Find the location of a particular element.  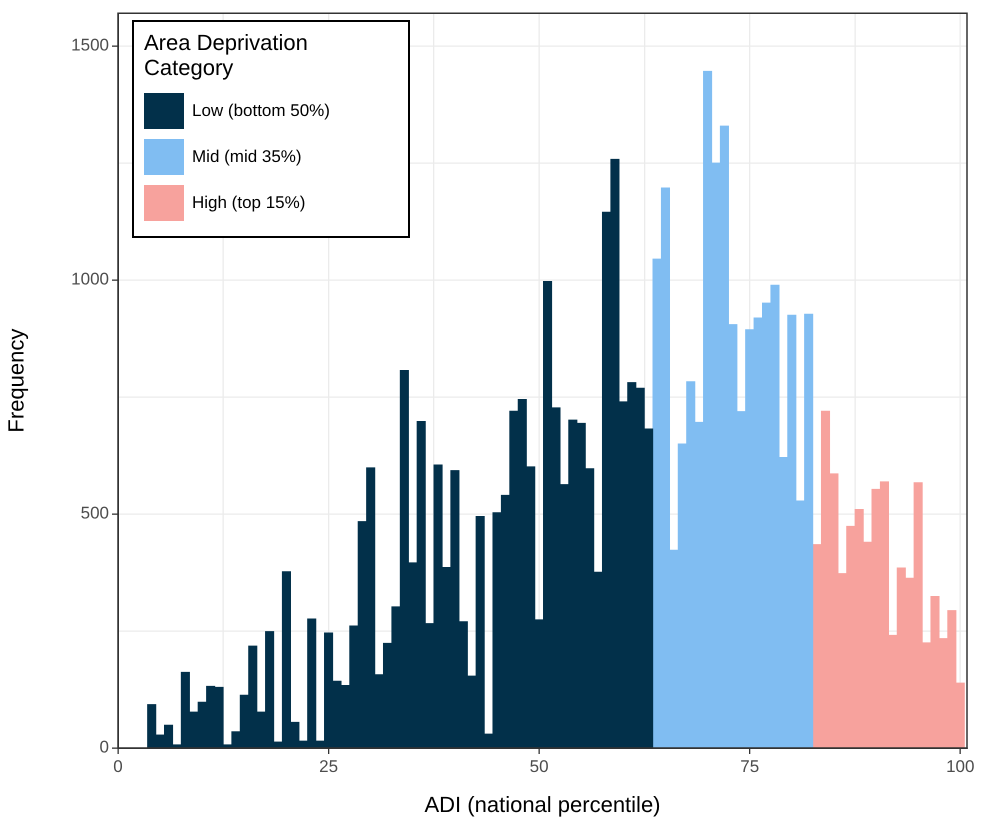

y-axis-title: Frequency is located at coordinates (15, 380).